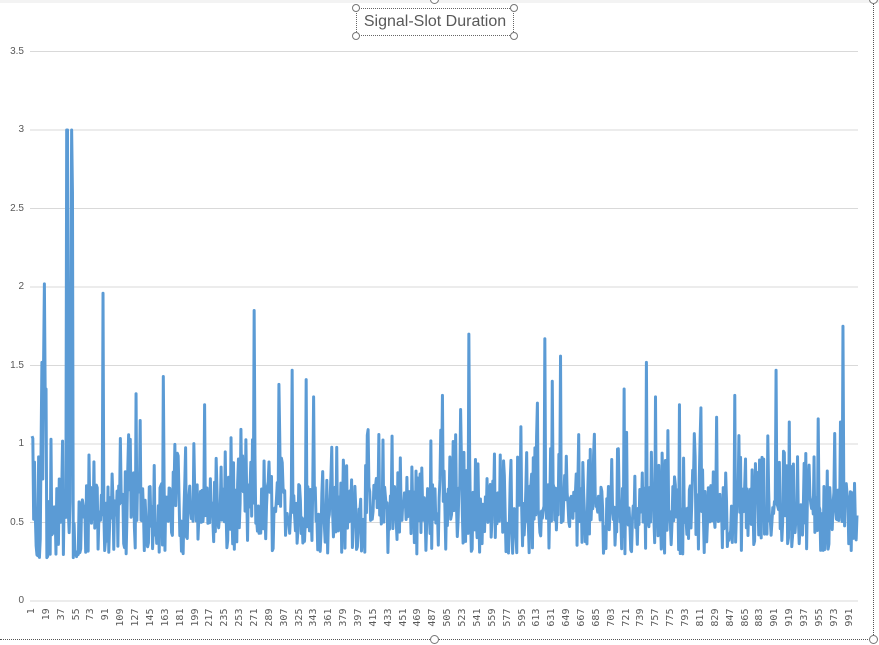 The height and width of the screenshot is (645, 879). What do you see at coordinates (819, 617) in the screenshot?
I see `x-tick-label: 955` at bounding box center [819, 617].